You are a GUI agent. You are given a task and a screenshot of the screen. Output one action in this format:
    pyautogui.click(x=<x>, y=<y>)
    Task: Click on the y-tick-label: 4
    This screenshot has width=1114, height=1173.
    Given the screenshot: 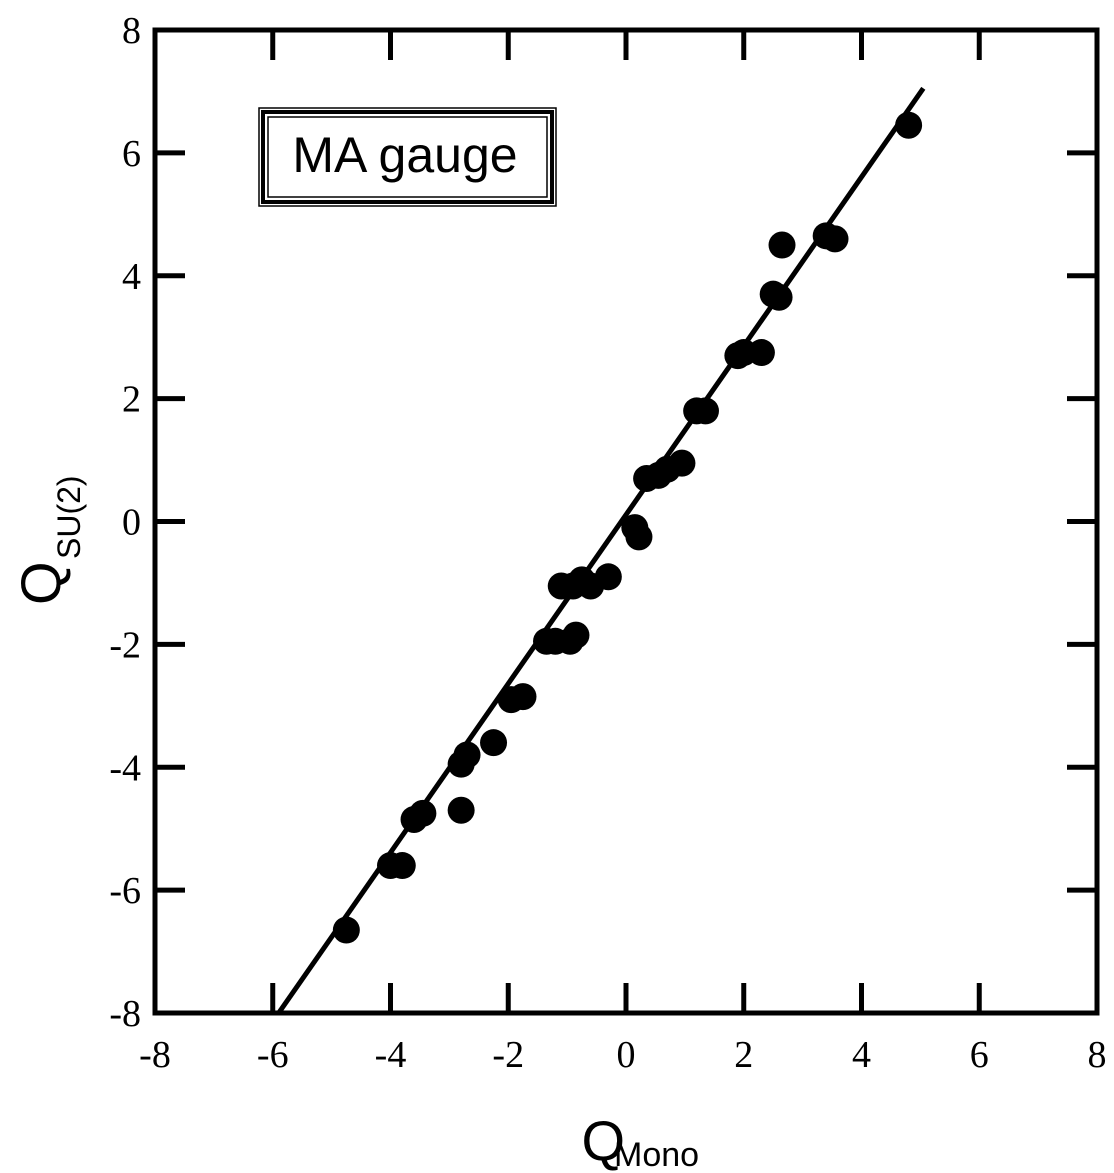 What is the action you would take?
    pyautogui.click(x=131, y=277)
    